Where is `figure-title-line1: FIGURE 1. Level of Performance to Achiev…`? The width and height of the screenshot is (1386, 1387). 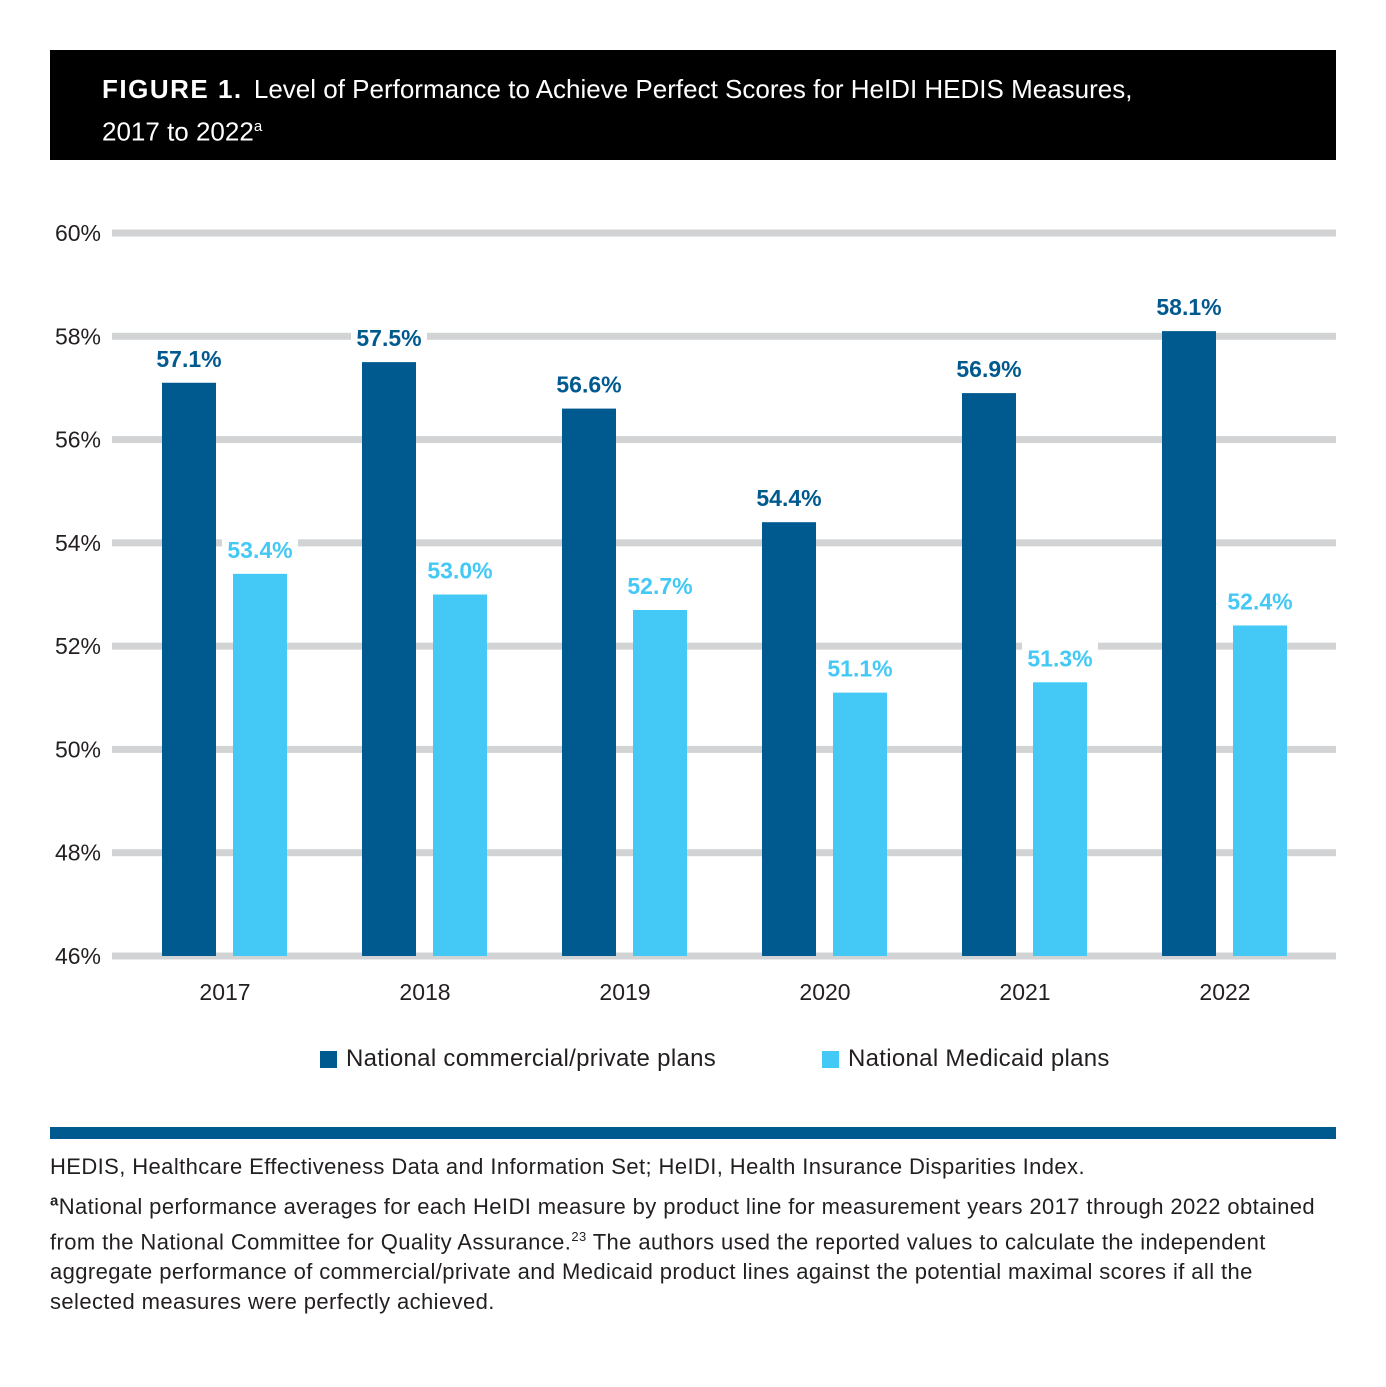 figure-title-line1: FIGURE 1. Level of Performance to Achiev… is located at coordinates (693, 89).